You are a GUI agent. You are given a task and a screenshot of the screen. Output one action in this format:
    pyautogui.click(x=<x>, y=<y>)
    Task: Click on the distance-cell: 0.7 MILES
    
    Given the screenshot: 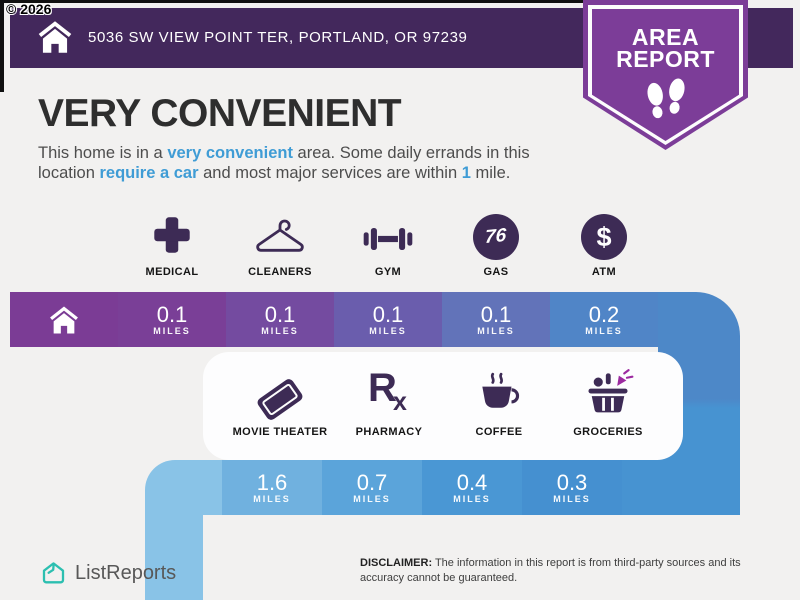 What is the action you would take?
    pyautogui.click(x=372, y=487)
    